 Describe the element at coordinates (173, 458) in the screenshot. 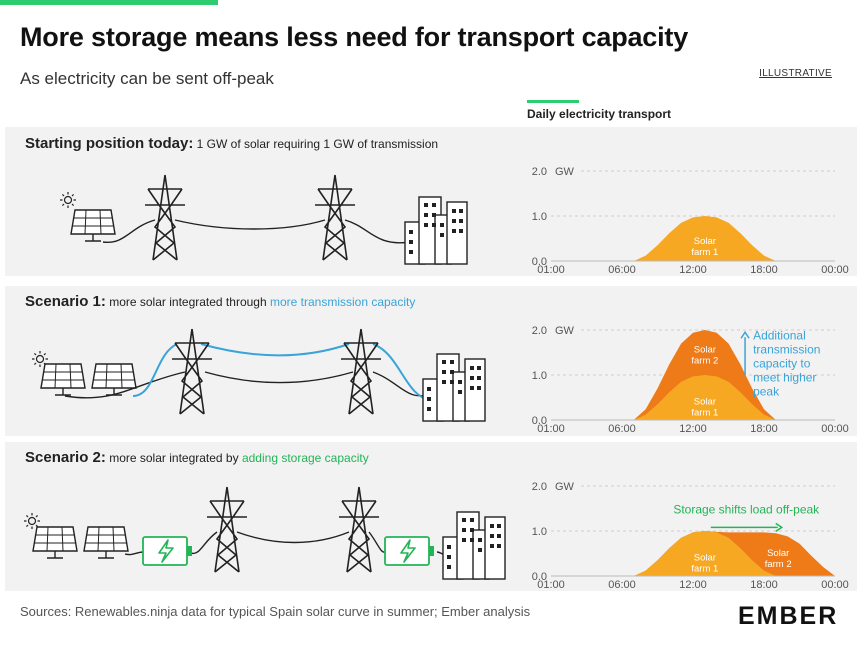

I see `panel-text: more solar integrated by` at that location.